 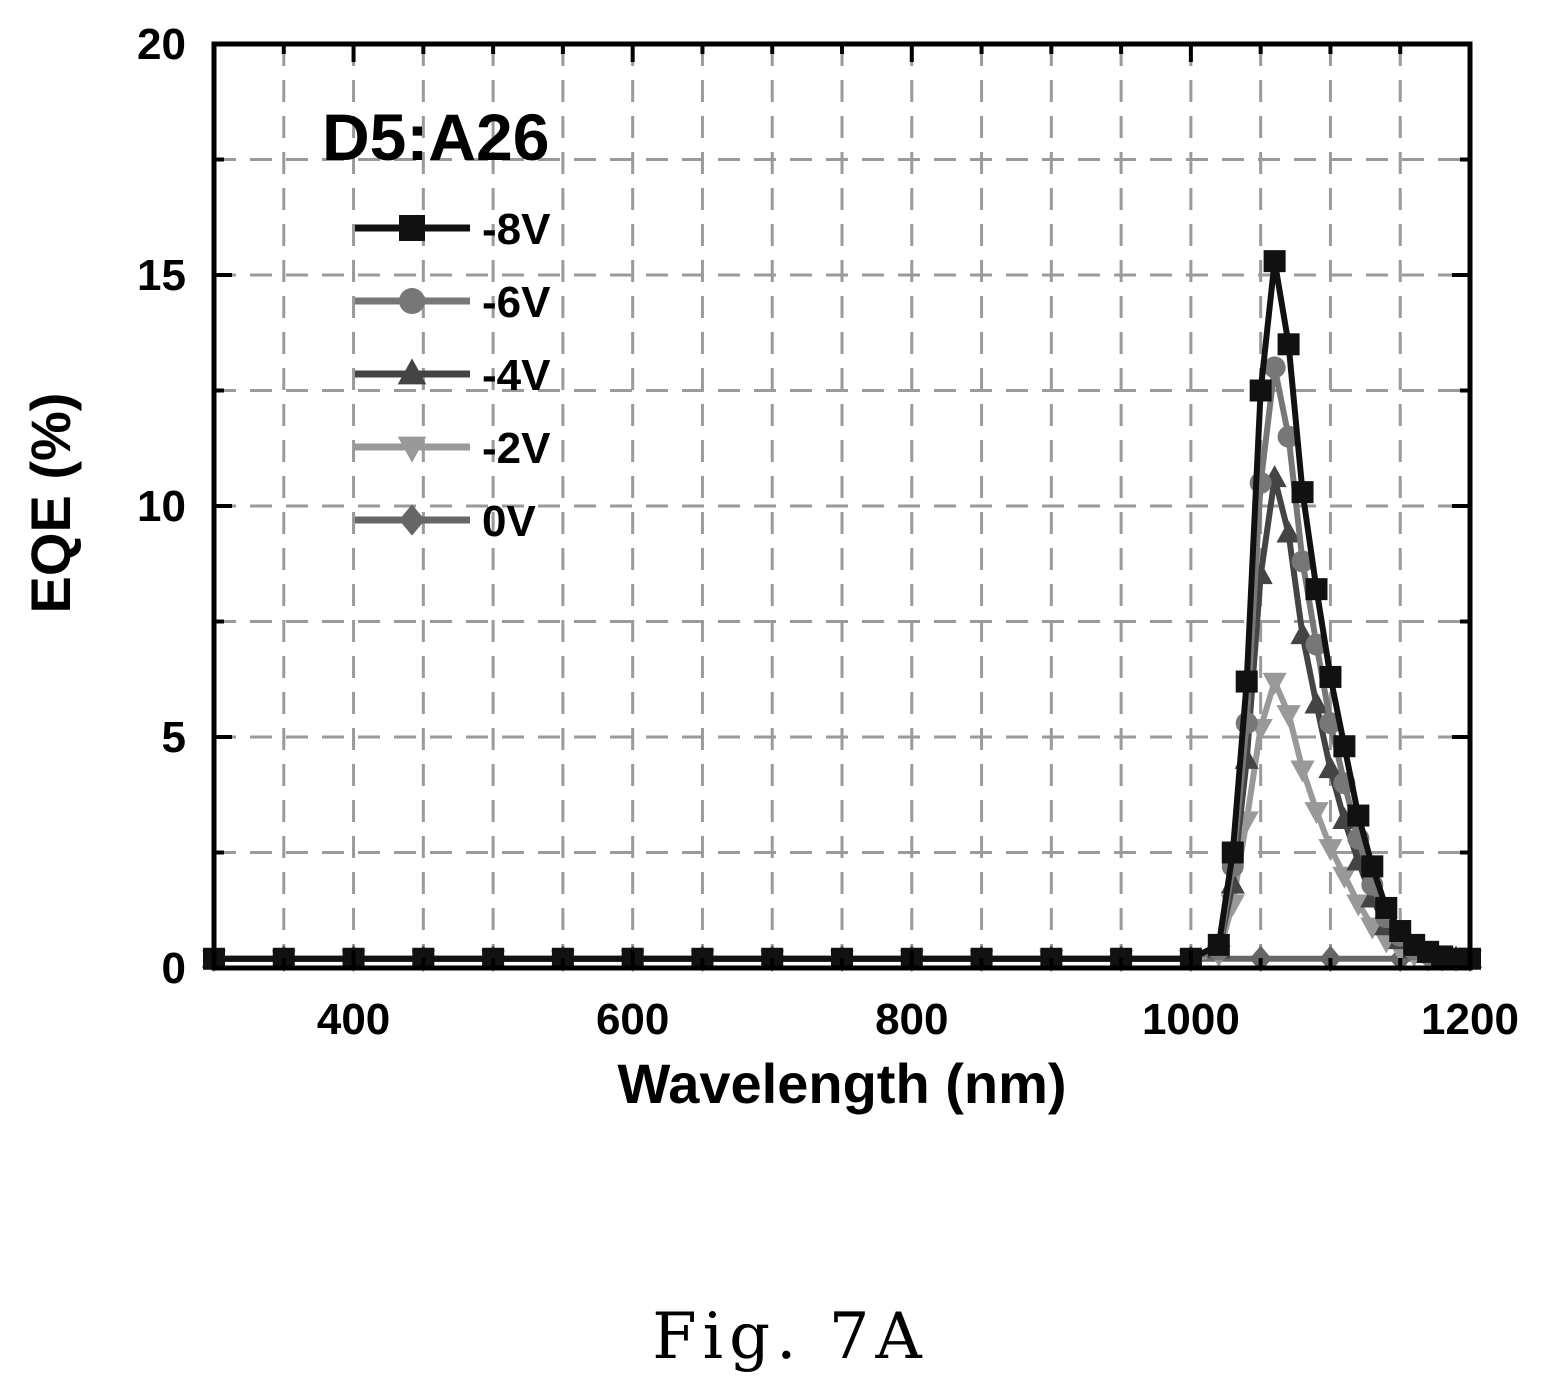 What do you see at coordinates (453, 448) in the screenshot?
I see `legend-item: -2V` at bounding box center [453, 448].